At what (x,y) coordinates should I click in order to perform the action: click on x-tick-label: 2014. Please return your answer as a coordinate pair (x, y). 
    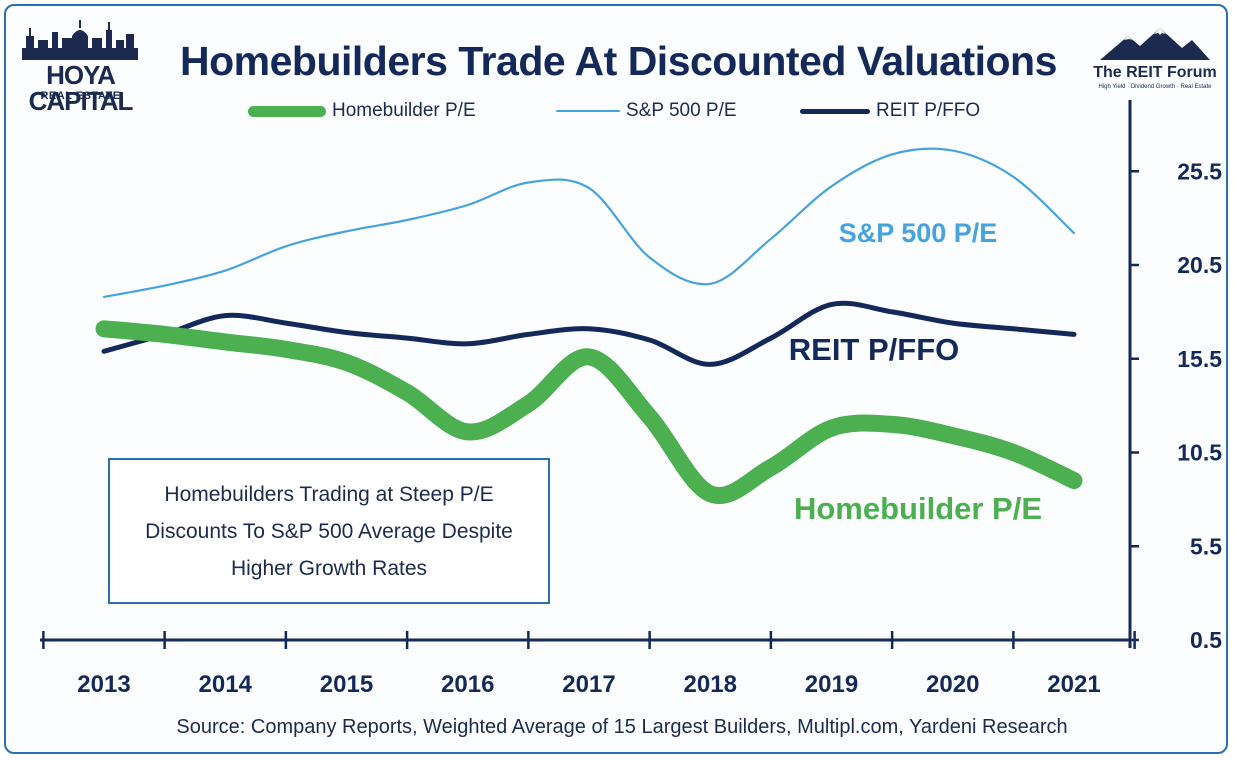
    Looking at the image, I should click on (226, 684).